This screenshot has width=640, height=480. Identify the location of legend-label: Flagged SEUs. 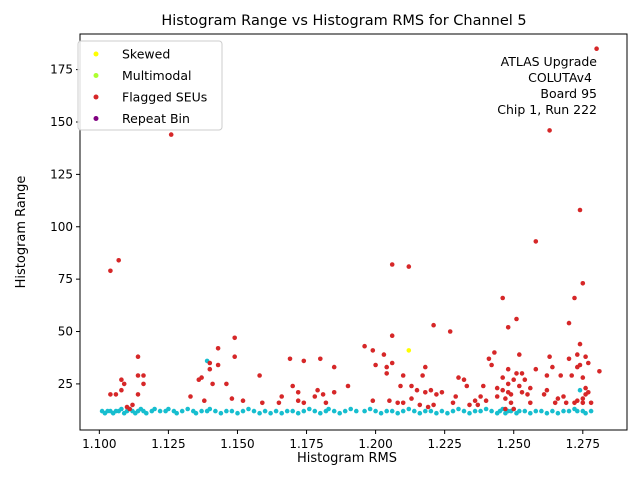
(164, 97).